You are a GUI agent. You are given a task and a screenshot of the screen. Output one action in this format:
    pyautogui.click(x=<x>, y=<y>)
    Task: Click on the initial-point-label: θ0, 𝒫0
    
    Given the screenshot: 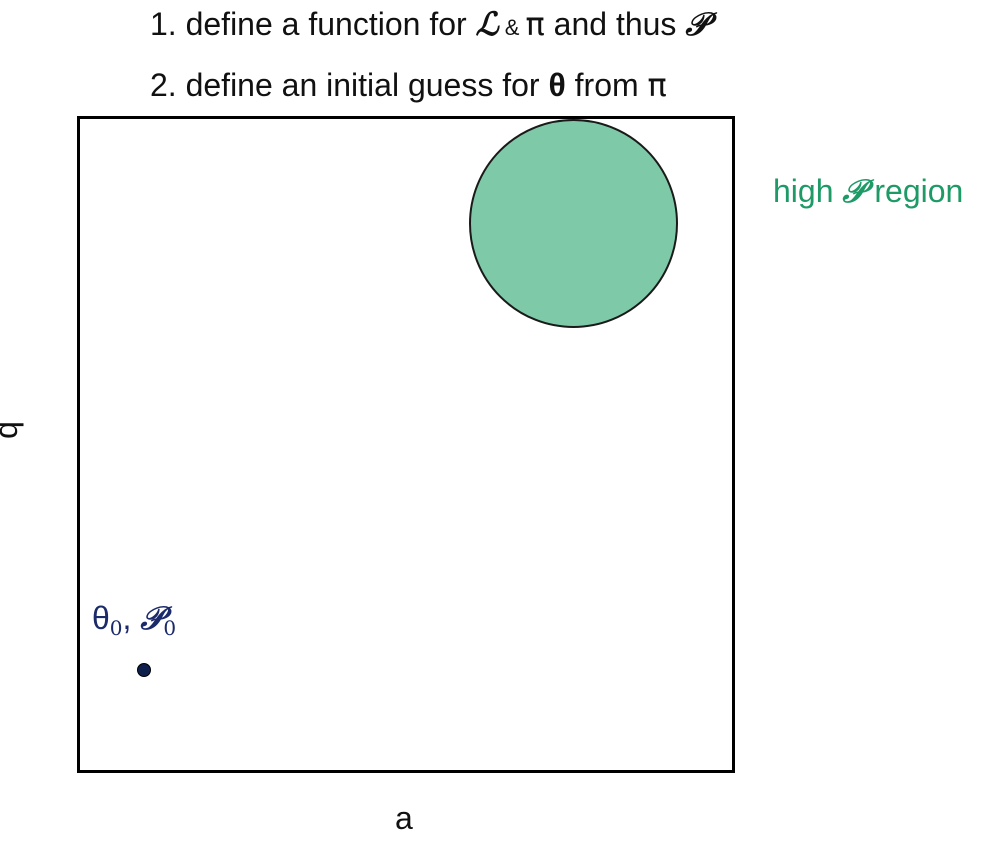 What is the action you would take?
    pyautogui.click(x=134, y=623)
    